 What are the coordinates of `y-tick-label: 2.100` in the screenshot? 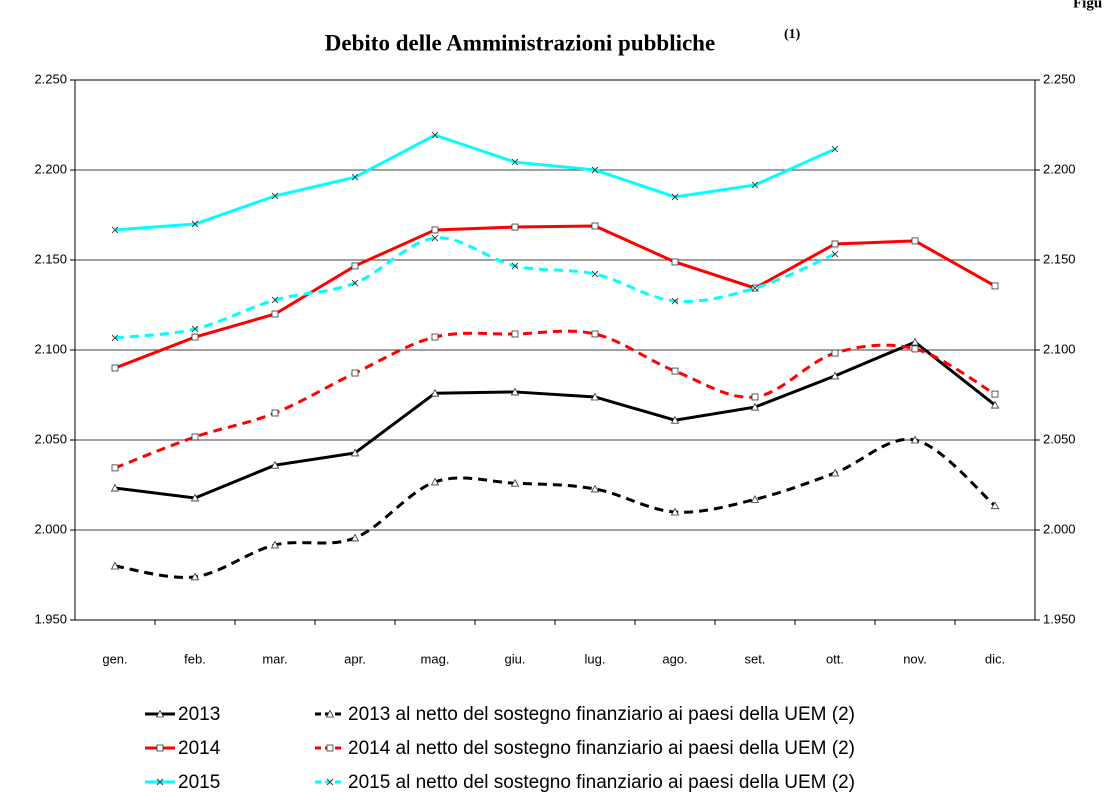 It's located at (50, 348).